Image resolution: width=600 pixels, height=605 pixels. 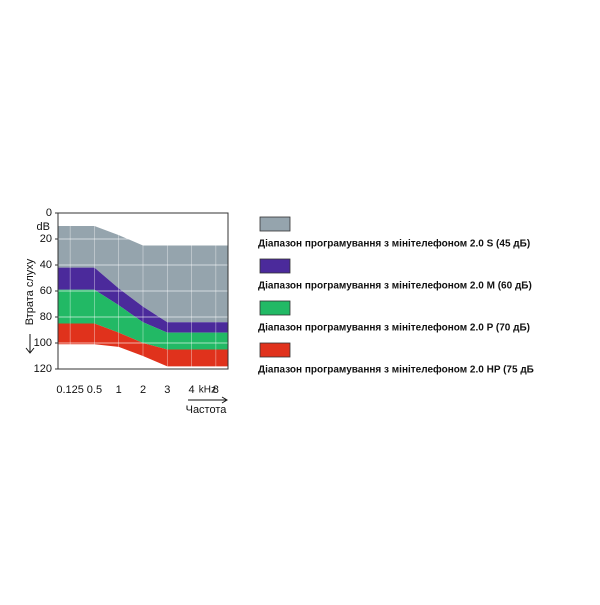 What do you see at coordinates (30, 344) in the screenshot?
I see `y-arrow` at bounding box center [30, 344].